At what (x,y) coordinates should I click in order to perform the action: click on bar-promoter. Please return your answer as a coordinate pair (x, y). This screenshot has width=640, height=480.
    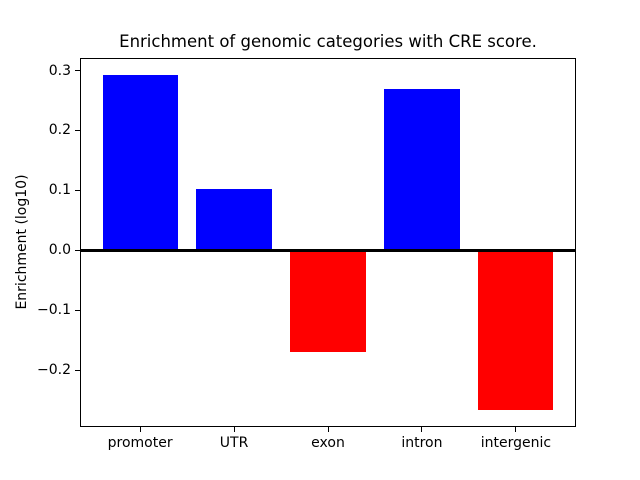
    Looking at the image, I should click on (140, 162).